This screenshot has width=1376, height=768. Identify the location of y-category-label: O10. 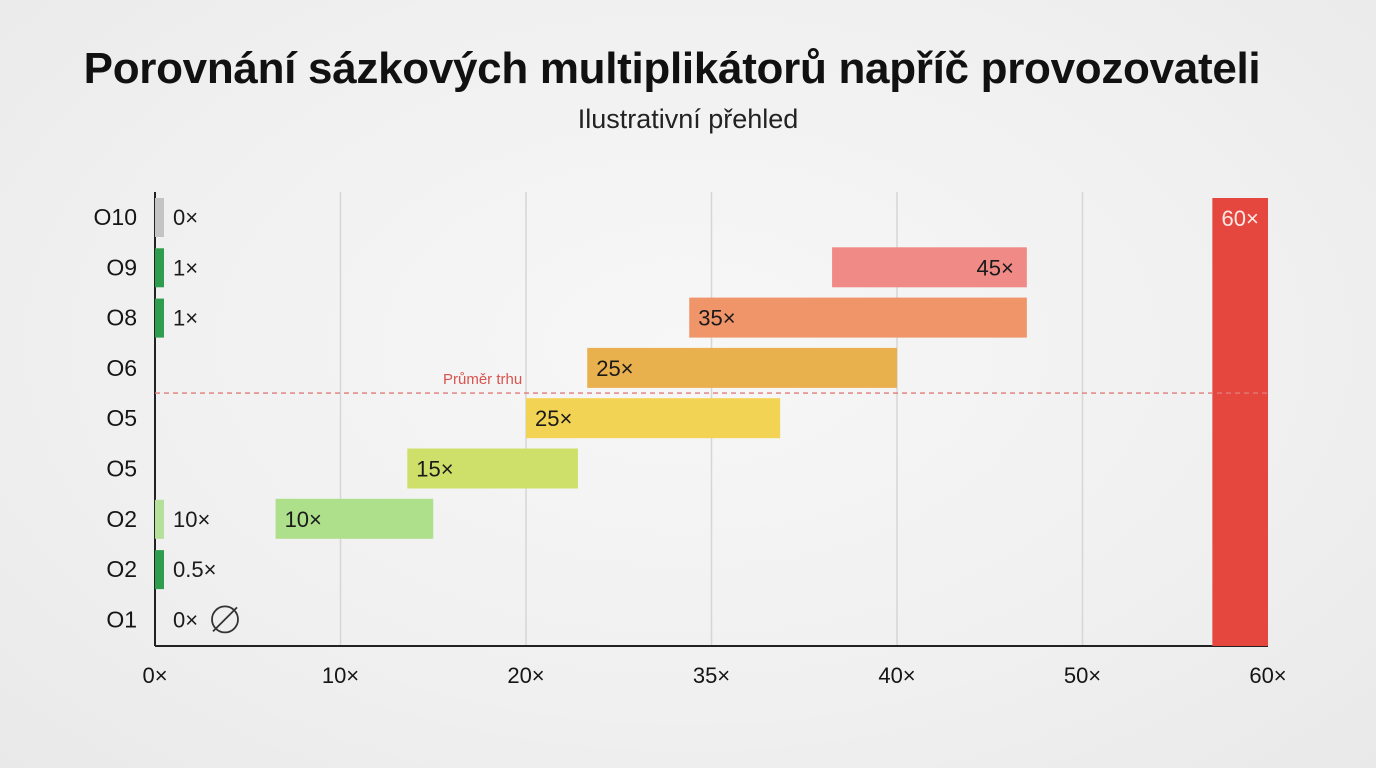
(115, 217).